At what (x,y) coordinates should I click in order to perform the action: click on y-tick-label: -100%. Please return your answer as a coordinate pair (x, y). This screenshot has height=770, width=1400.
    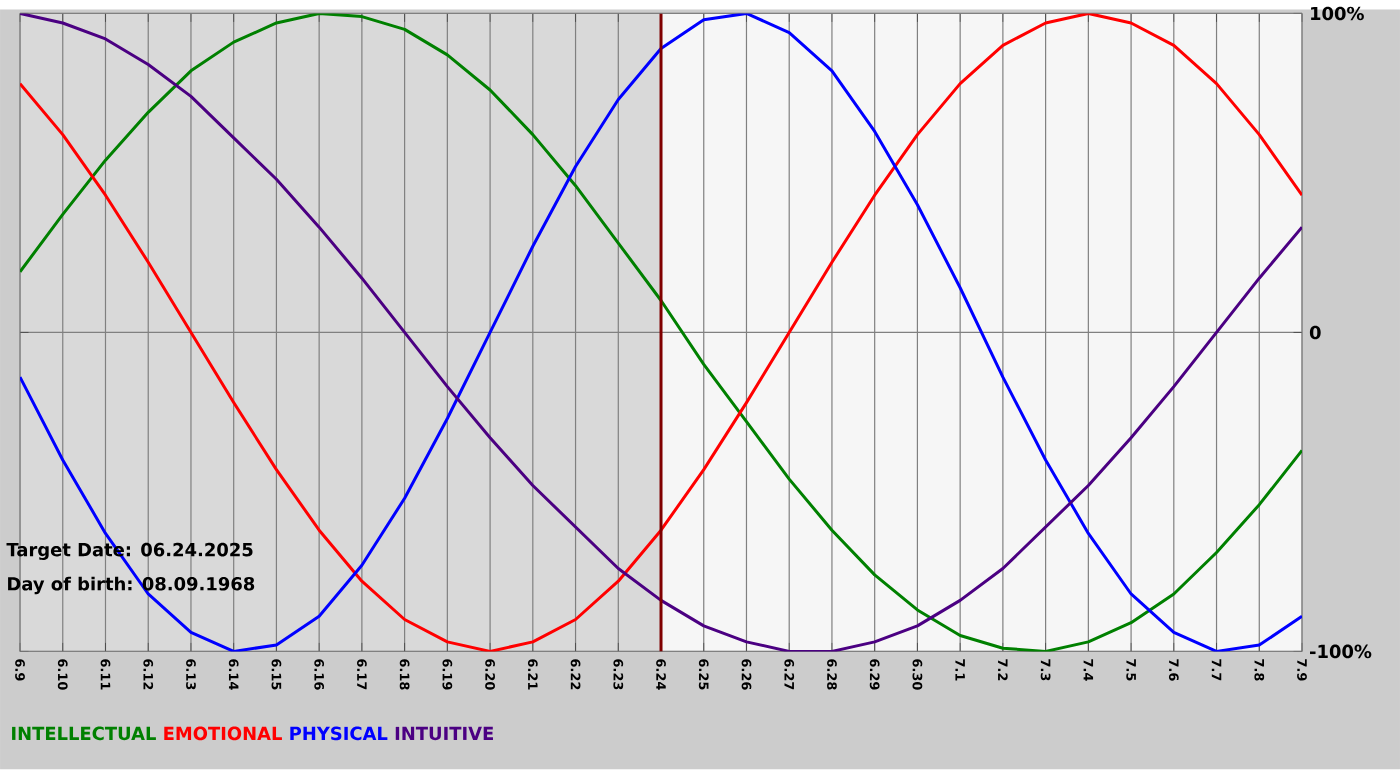
    Looking at the image, I should click on (1341, 651).